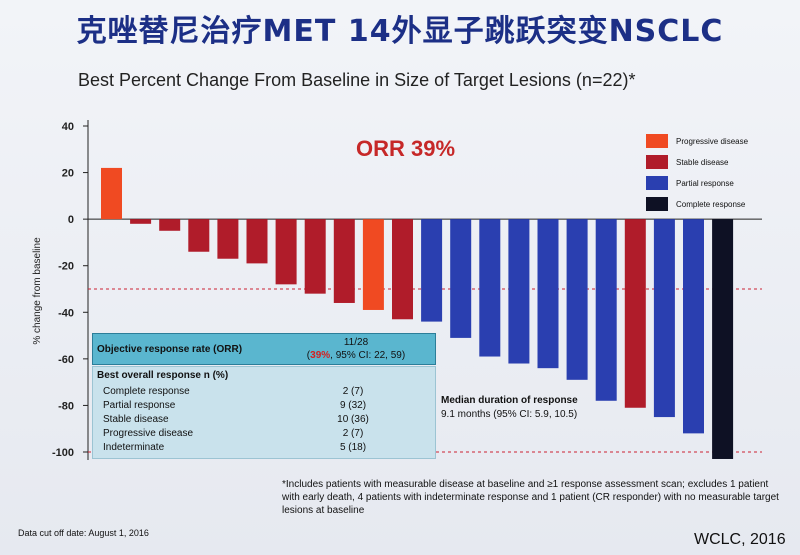 The width and height of the screenshot is (800, 555). Describe the element at coordinates (711, 204) in the screenshot. I see `legend-label: Complete response` at that location.